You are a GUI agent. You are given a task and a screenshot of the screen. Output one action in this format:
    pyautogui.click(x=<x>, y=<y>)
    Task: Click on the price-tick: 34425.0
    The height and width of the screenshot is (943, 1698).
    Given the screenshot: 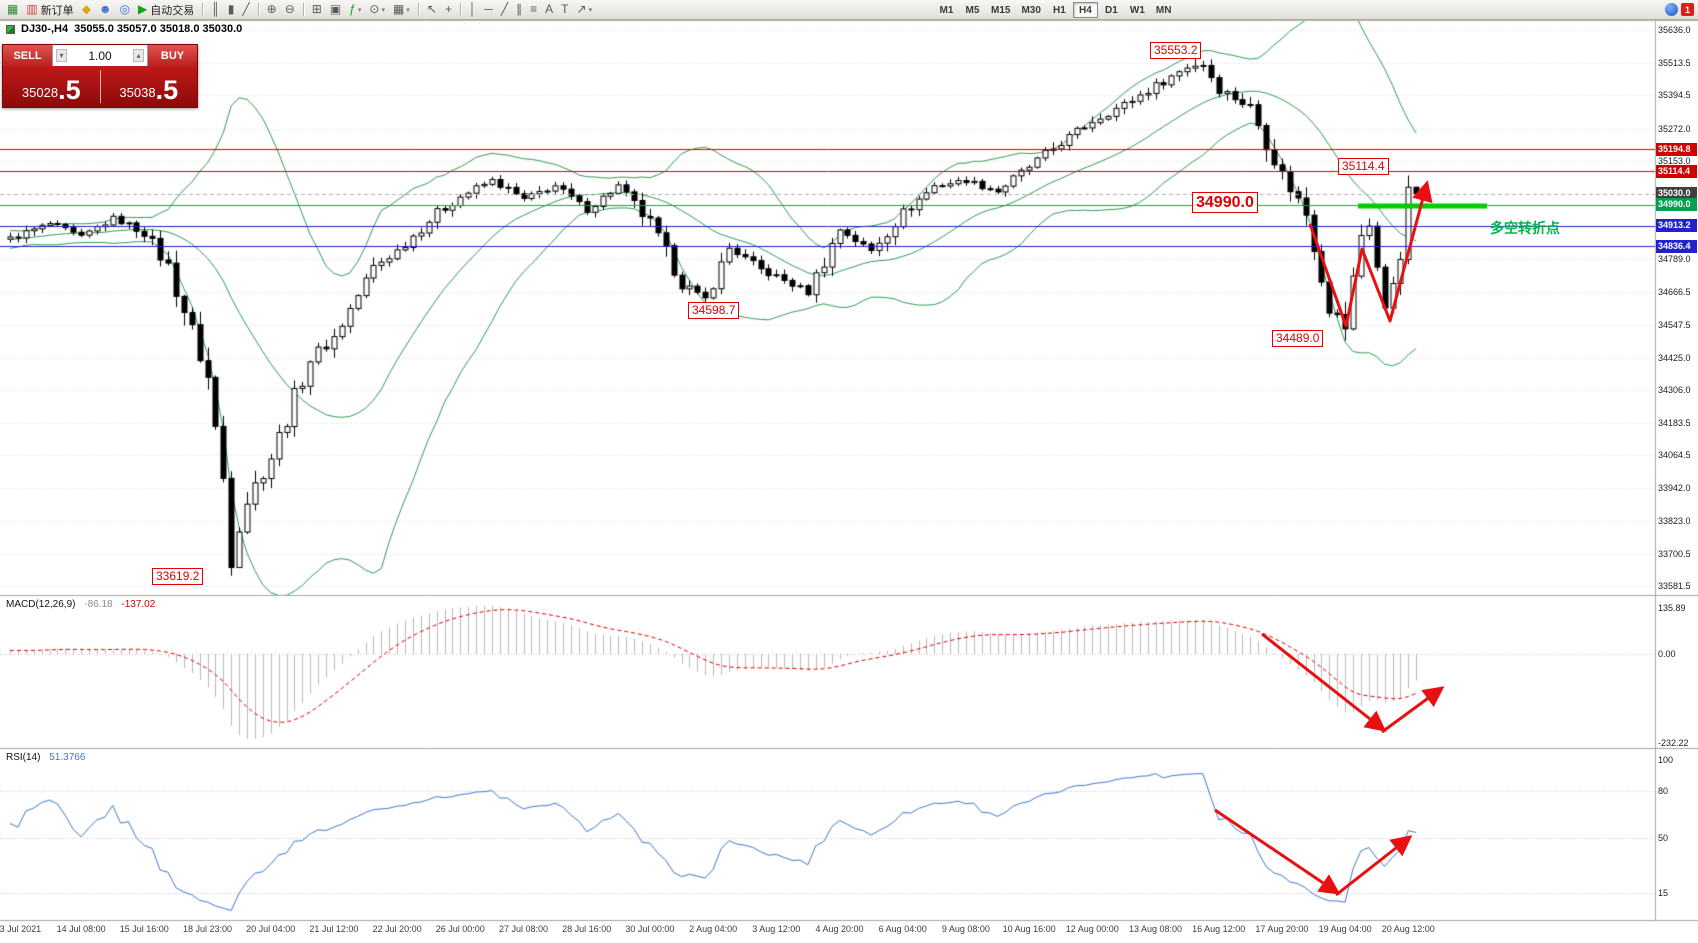 What is the action you would take?
    pyautogui.click(x=1674, y=357)
    